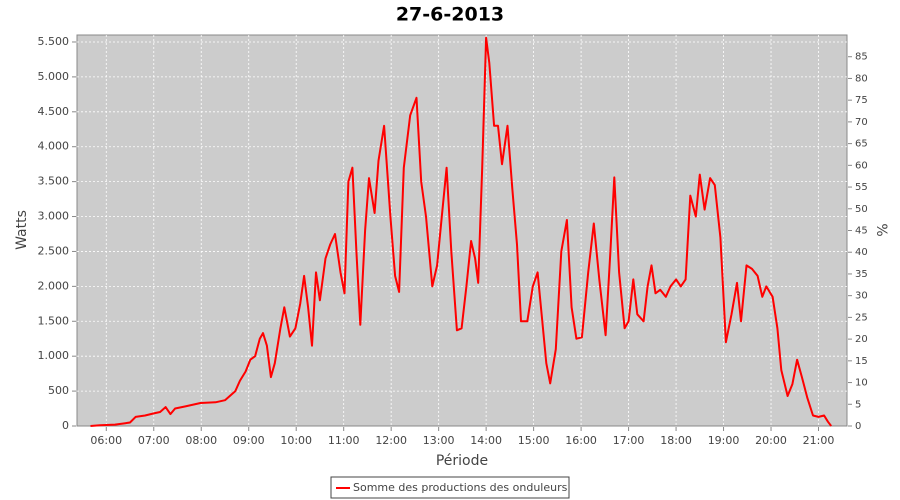  Describe the element at coordinates (106, 440) in the screenshot. I see `x-tick-label: 06:00` at that location.